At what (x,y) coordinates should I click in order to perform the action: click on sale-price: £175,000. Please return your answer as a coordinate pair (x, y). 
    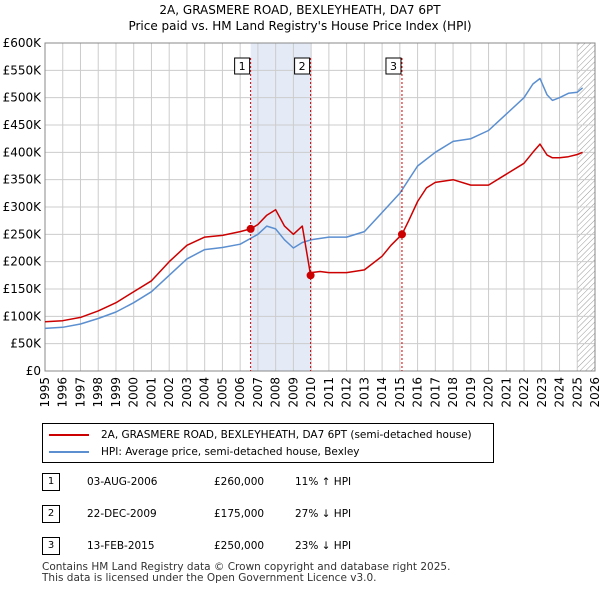
    Looking at the image, I should click on (239, 514).